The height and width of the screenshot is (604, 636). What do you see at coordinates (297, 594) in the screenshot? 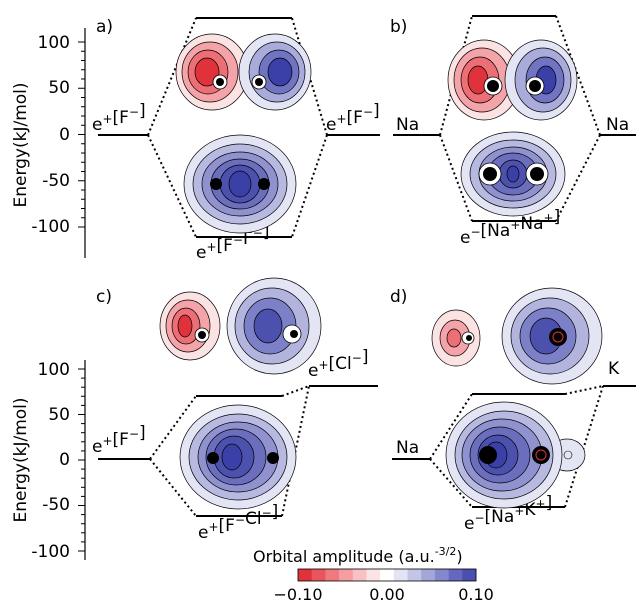
I see `colorbar-tick: −0.10` at bounding box center [297, 594].